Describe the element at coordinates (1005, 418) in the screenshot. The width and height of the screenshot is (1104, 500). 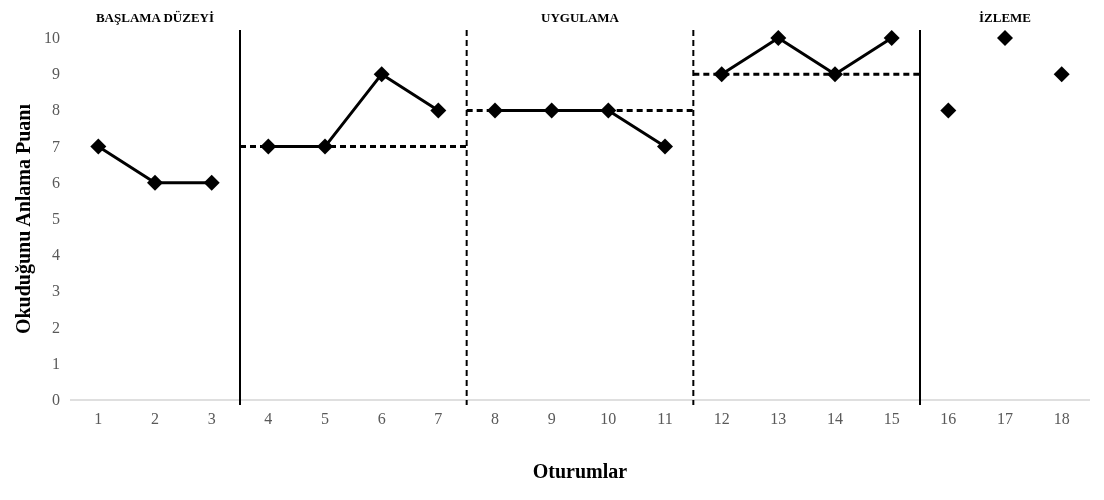
I see `x-tick-label: 17` at that location.